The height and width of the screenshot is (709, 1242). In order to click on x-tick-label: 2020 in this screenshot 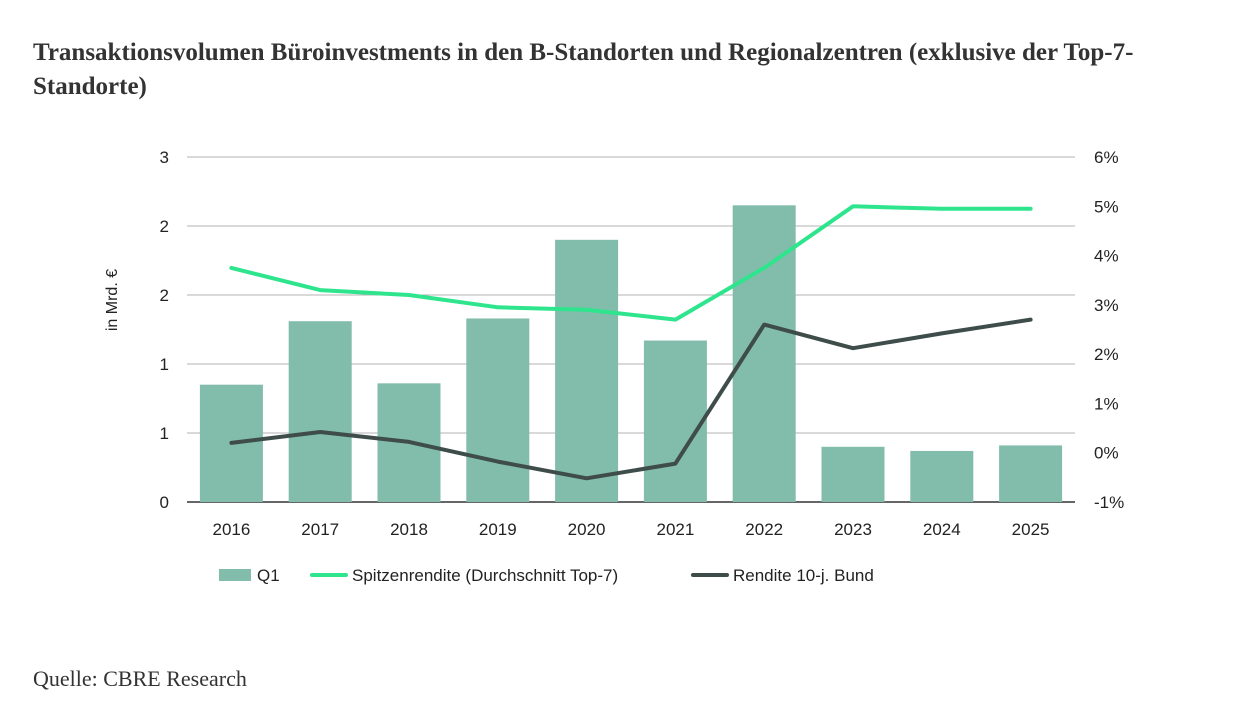, I will do `click(587, 529)`.